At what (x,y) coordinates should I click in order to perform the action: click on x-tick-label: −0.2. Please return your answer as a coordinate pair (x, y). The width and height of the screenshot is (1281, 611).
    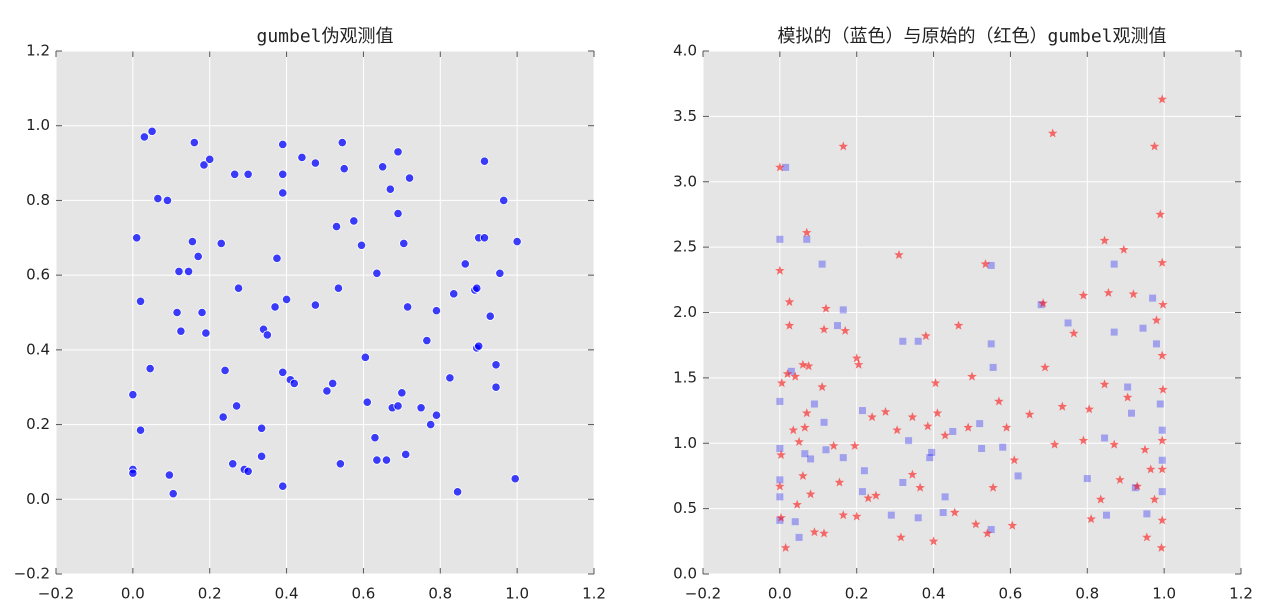
    Looking at the image, I should click on (56, 594).